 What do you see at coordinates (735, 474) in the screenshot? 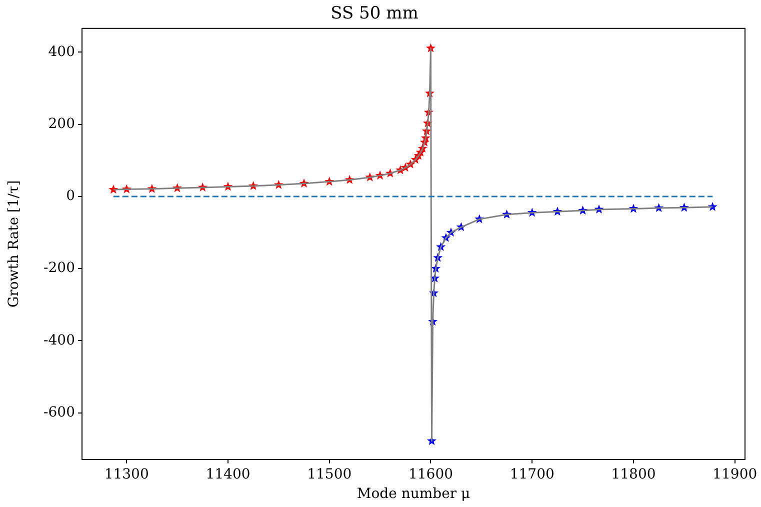
I see `x-tick-label: 11900` at bounding box center [735, 474].